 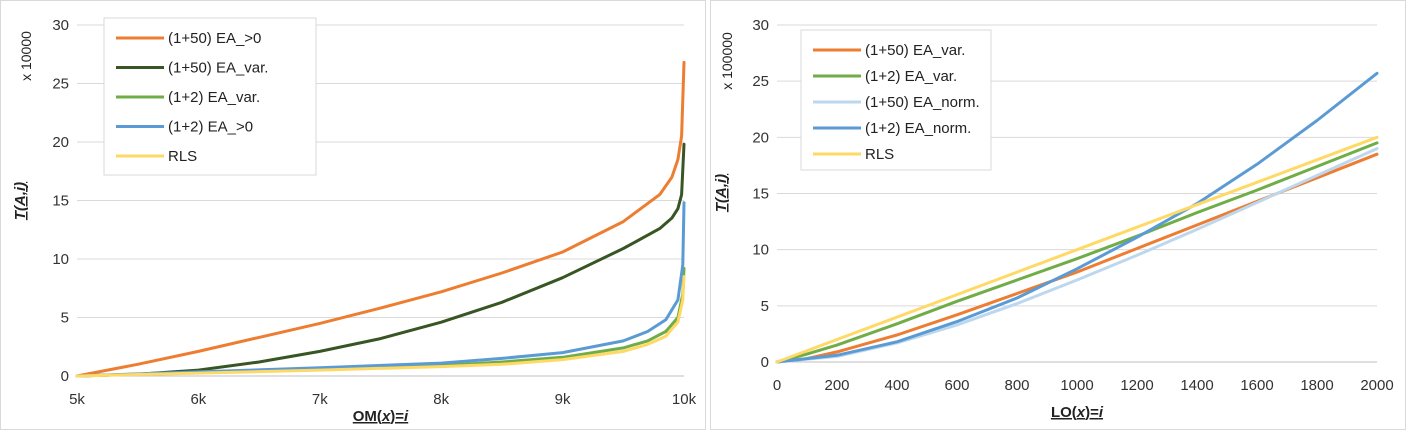 I want to click on y-scale-label: x 10000, so click(x=26, y=56).